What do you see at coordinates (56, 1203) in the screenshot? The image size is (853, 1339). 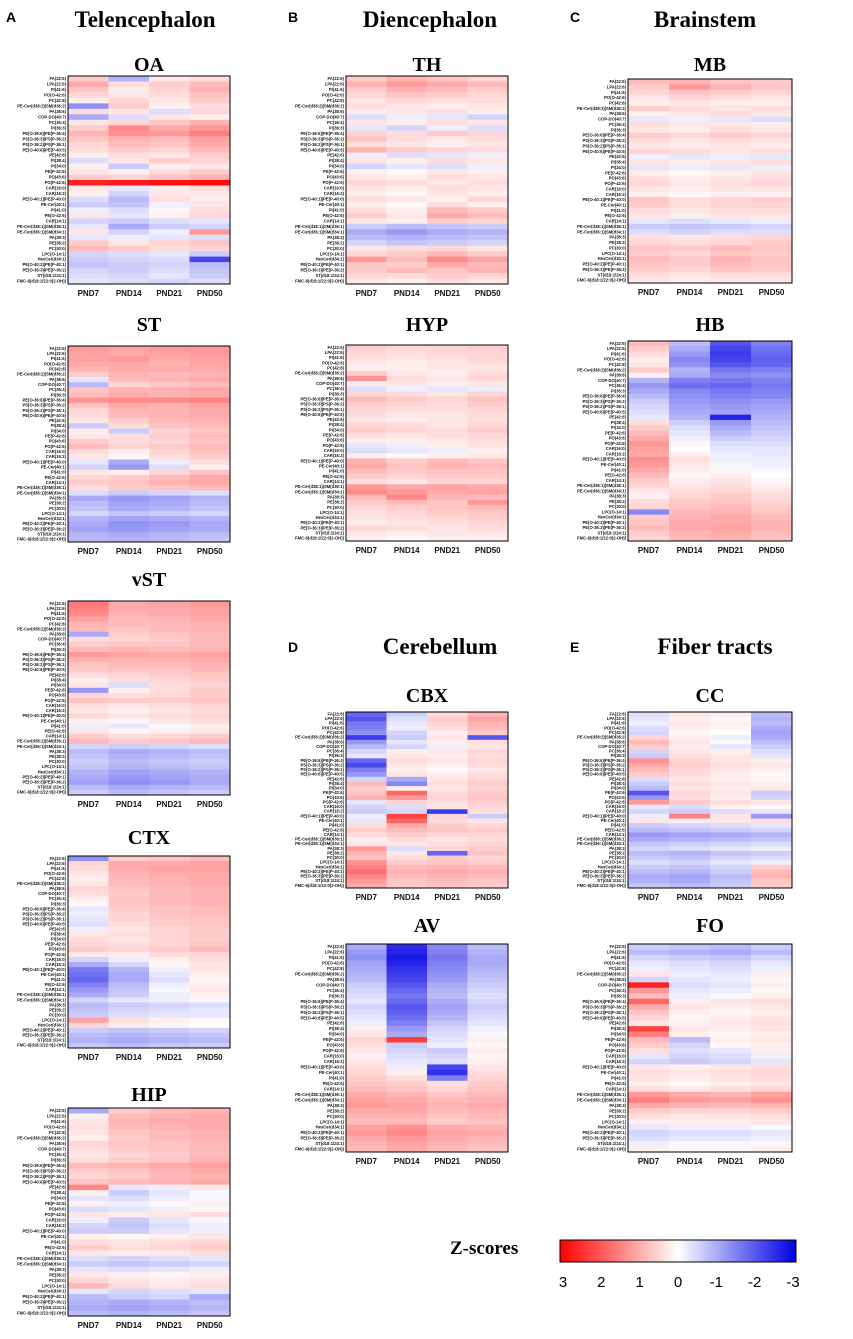 I see `row-label: PE(P-42:6)` at bounding box center [56, 1203].